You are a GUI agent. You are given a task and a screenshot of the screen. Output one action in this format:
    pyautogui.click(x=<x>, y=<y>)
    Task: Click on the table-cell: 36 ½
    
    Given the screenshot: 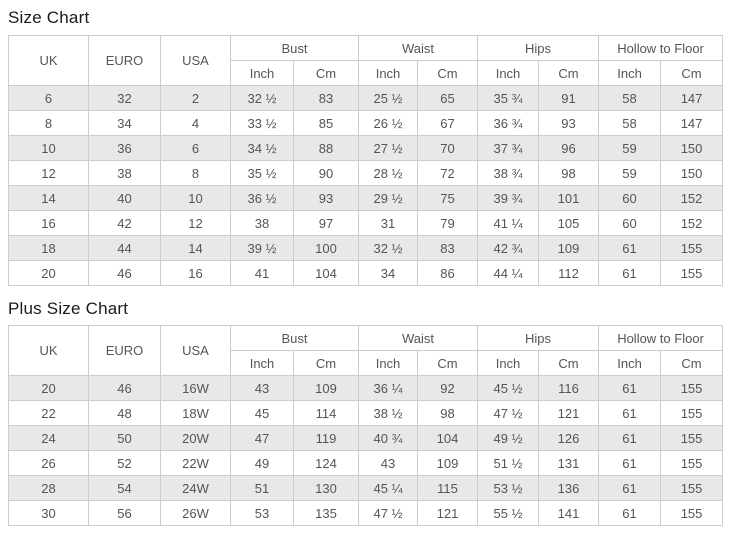 What is the action you would take?
    pyautogui.click(x=262, y=198)
    